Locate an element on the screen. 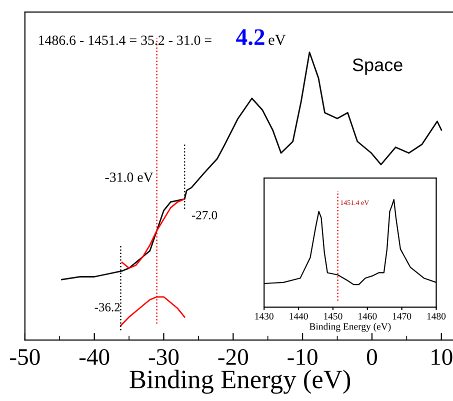 This screenshot has width=453, height=401. x-tick-label: 0 is located at coordinates (371, 357).